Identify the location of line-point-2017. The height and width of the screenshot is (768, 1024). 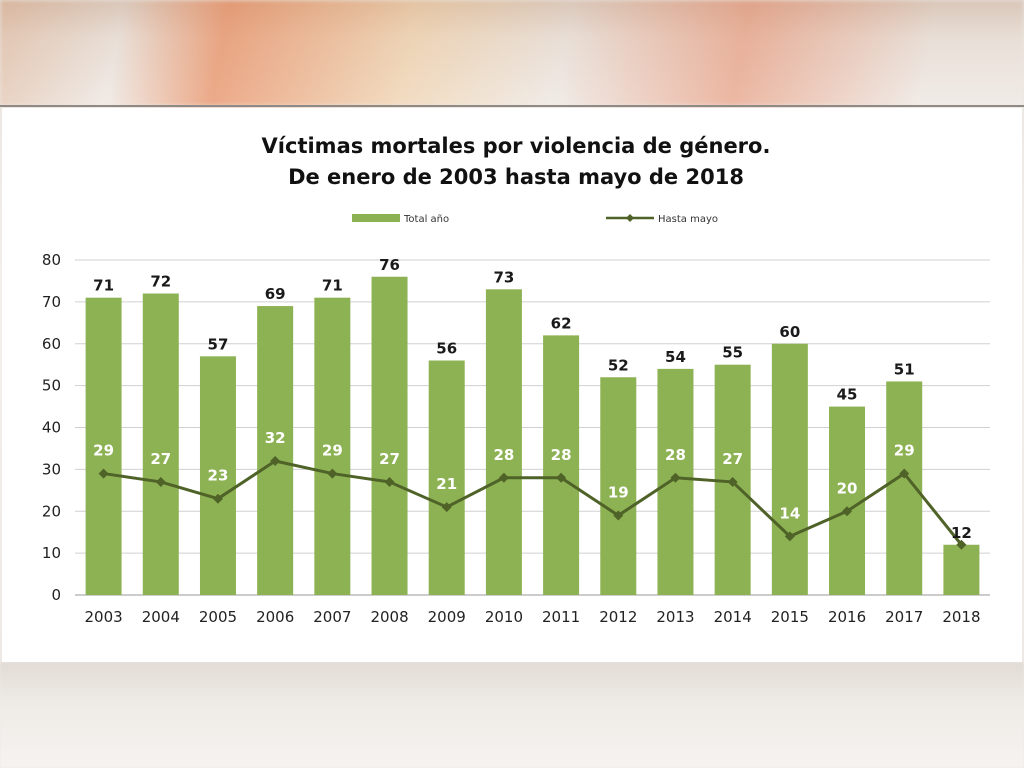
(904, 473).